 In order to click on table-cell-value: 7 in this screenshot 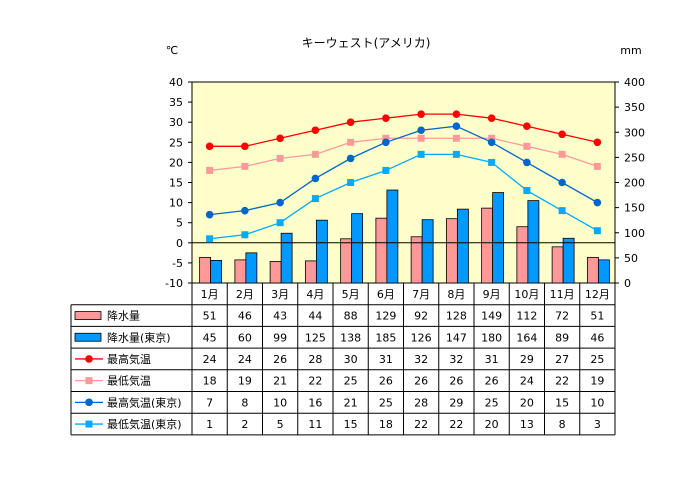, I will do `click(209, 402)`.